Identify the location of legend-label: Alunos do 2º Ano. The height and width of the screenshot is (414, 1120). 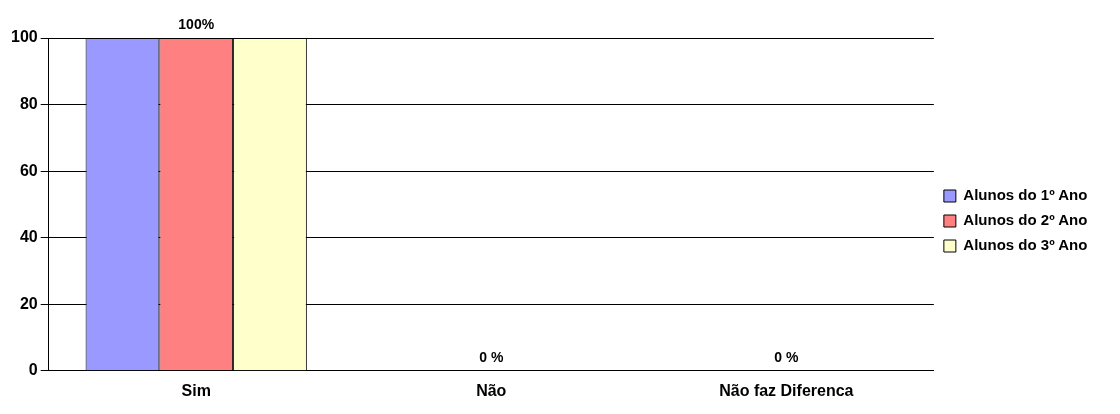
(1025, 220).